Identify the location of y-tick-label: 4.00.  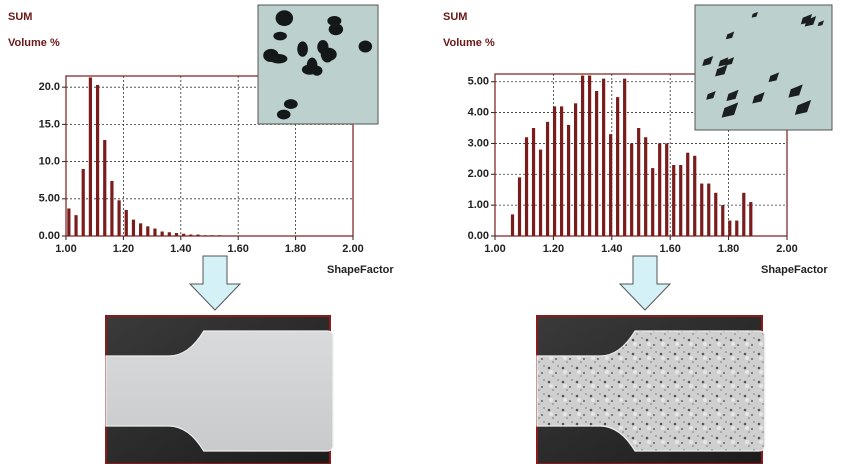
(478, 112).